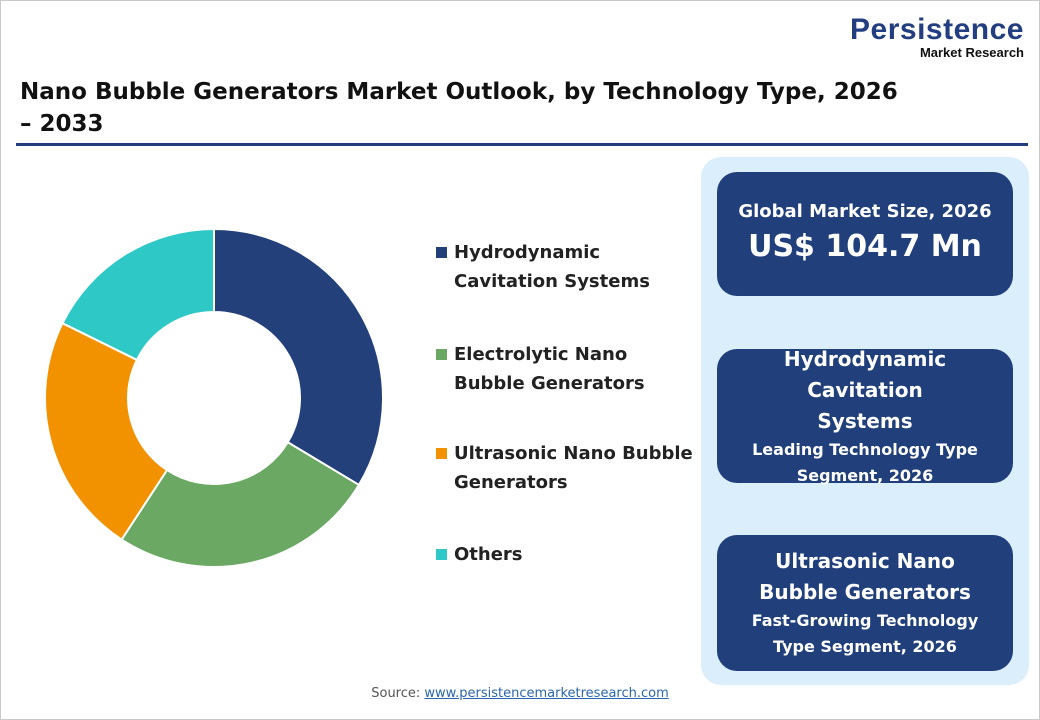  I want to click on legend-item-ultrasonic: Ultrasonic Nano Bubble Generators, so click(566, 468).